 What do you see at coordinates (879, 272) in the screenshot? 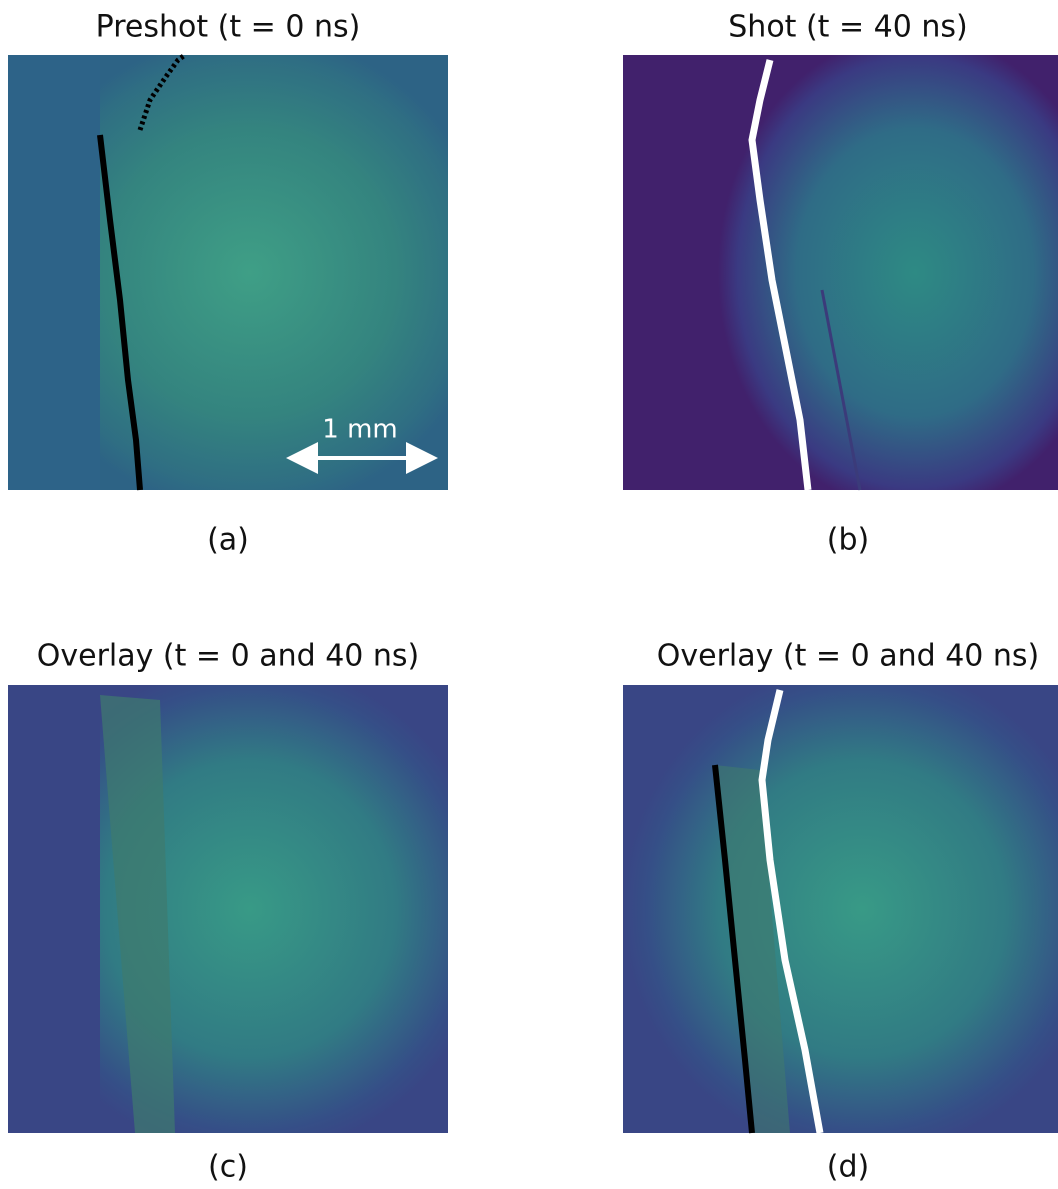
I see `image` at bounding box center [879, 272].